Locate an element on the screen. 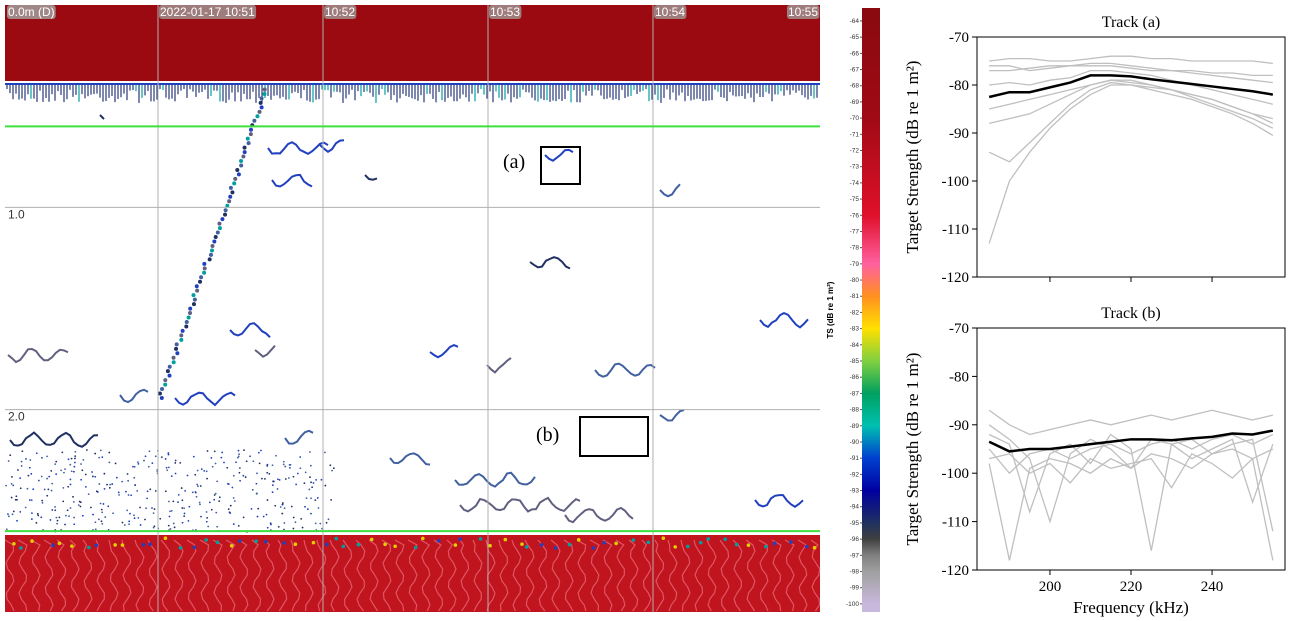 Image resolution: width=1295 pixels, height=621 pixels. series-line is located at coordinates (1131, 122).